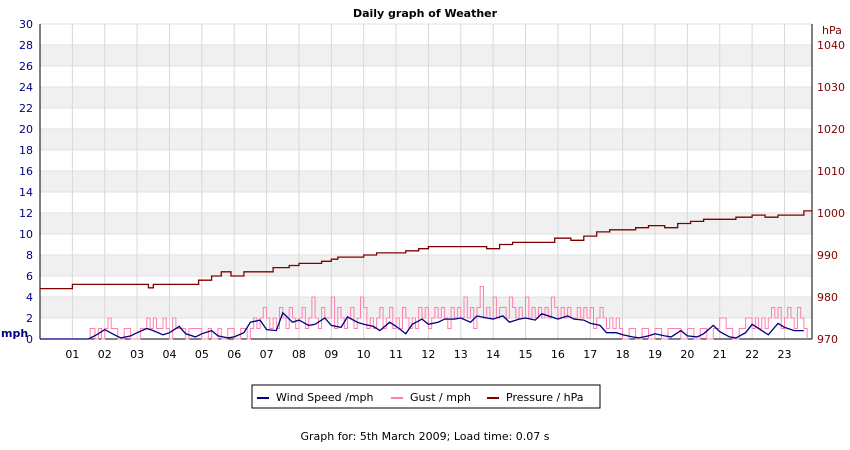 The width and height of the screenshot is (850, 450). I want to click on x-tick-label: 05, so click(202, 354).